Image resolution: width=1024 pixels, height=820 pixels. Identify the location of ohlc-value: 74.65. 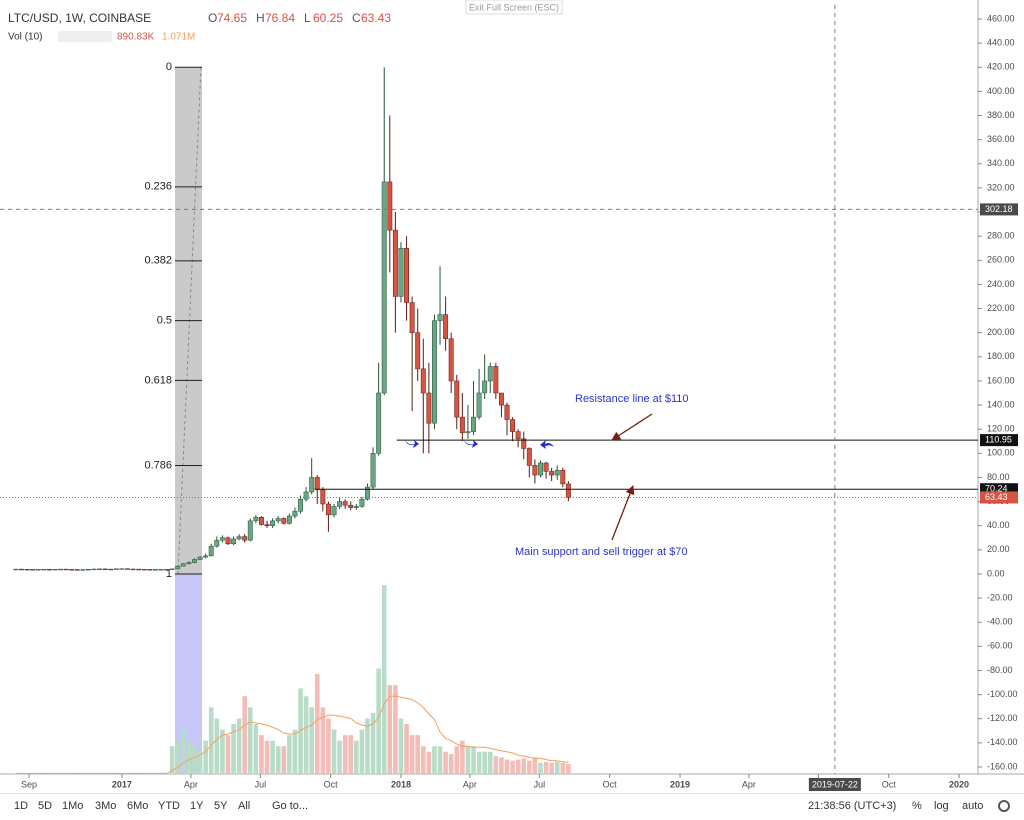
(232, 18).